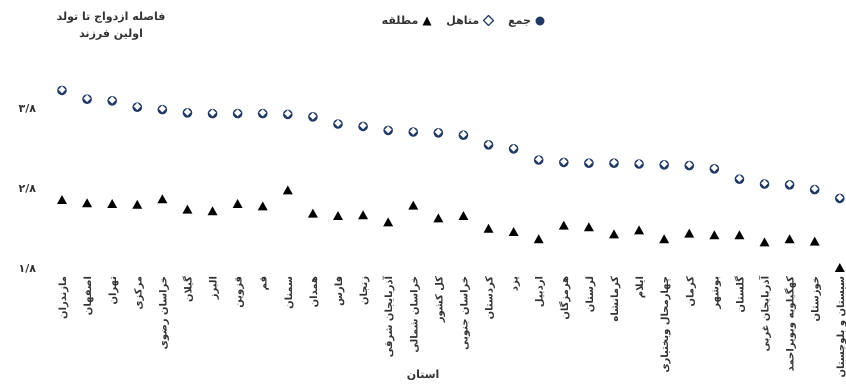 This screenshot has width=846, height=385. I want to click on x-tick-label: آذربایجان غربی, so click(765, 313).